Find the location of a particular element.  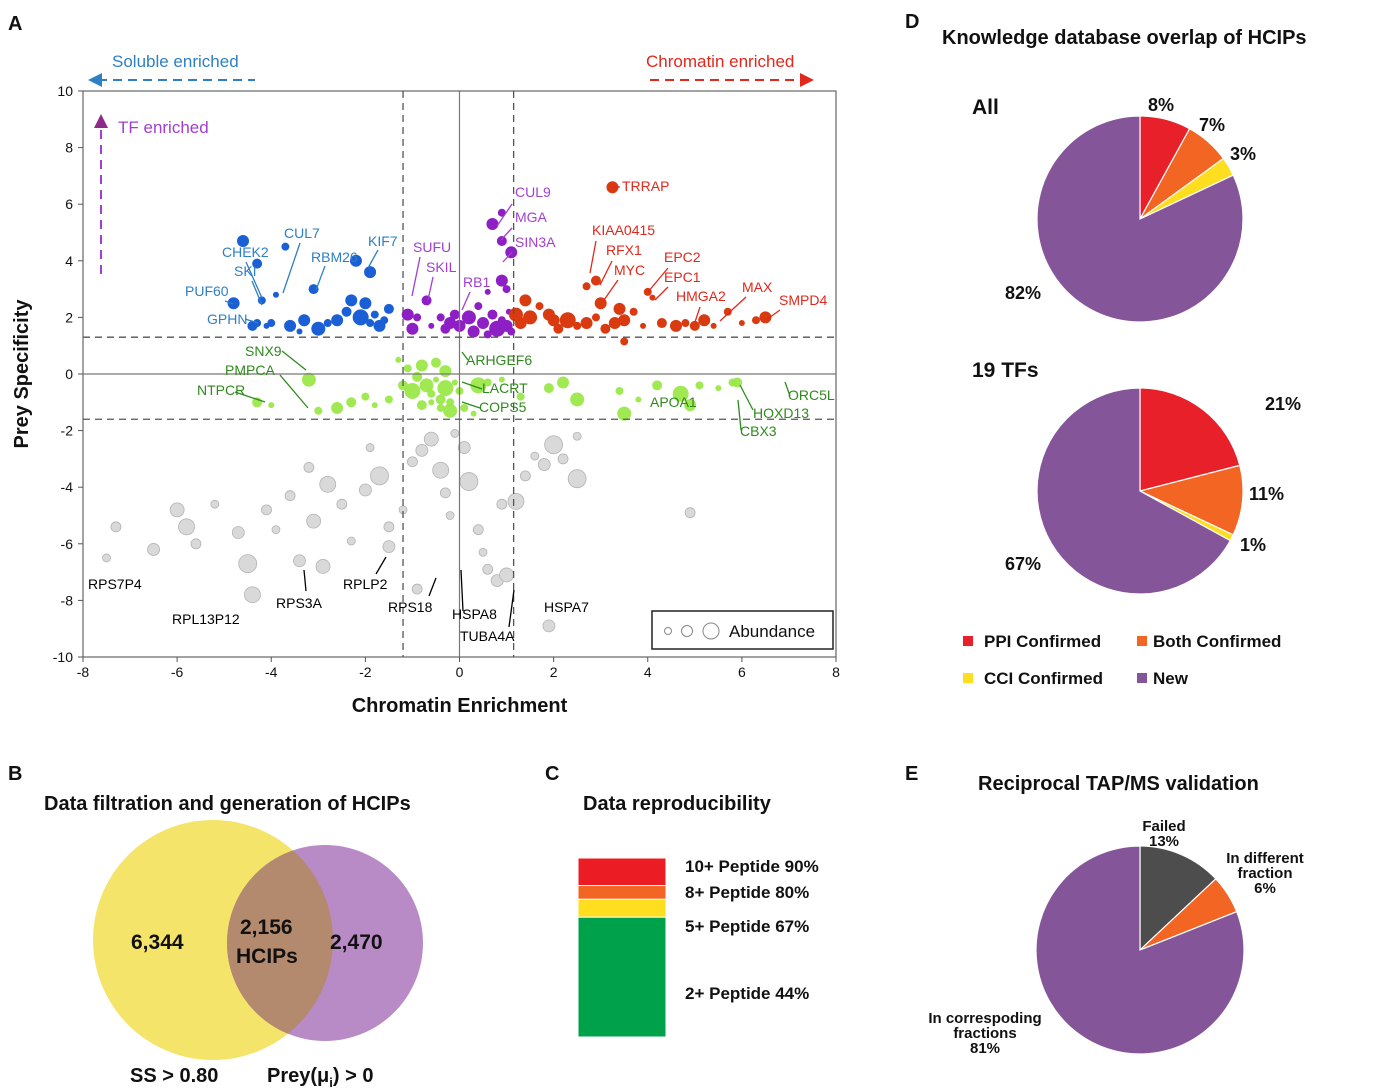

e-label-diff-pct: 6% is located at coordinates (1265, 888).